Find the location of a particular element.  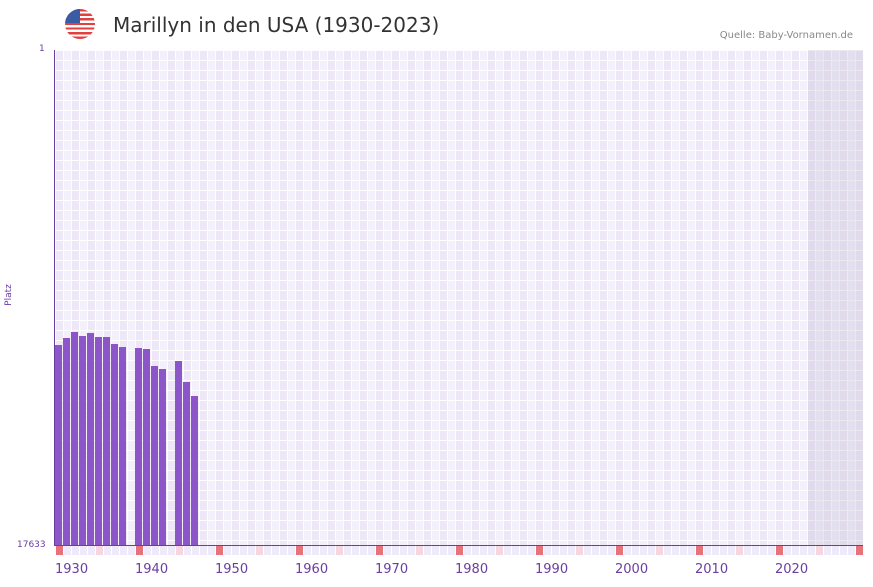

bar-1947 is located at coordinates (194, 470).